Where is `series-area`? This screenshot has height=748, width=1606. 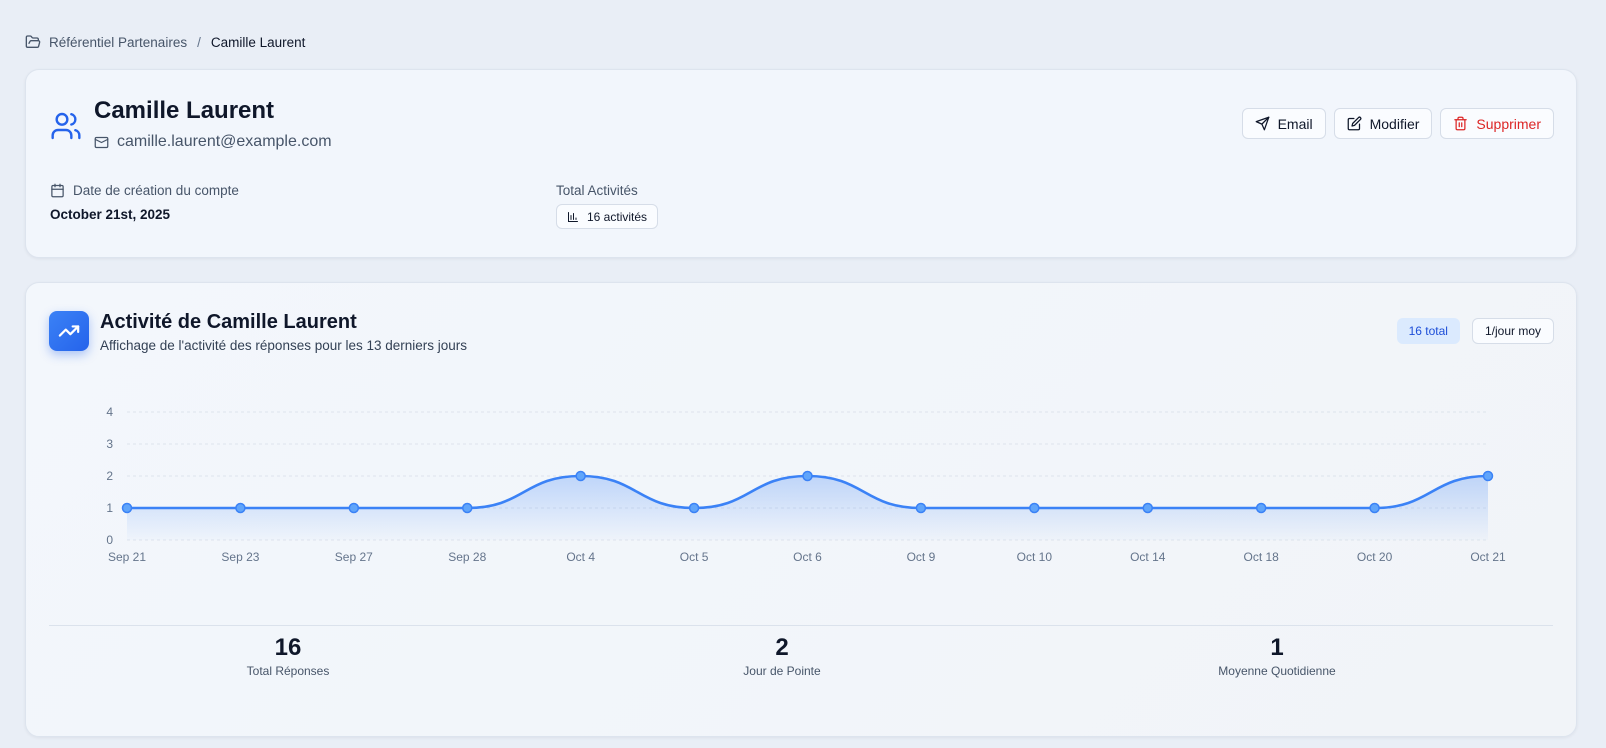
series-area is located at coordinates (807, 508).